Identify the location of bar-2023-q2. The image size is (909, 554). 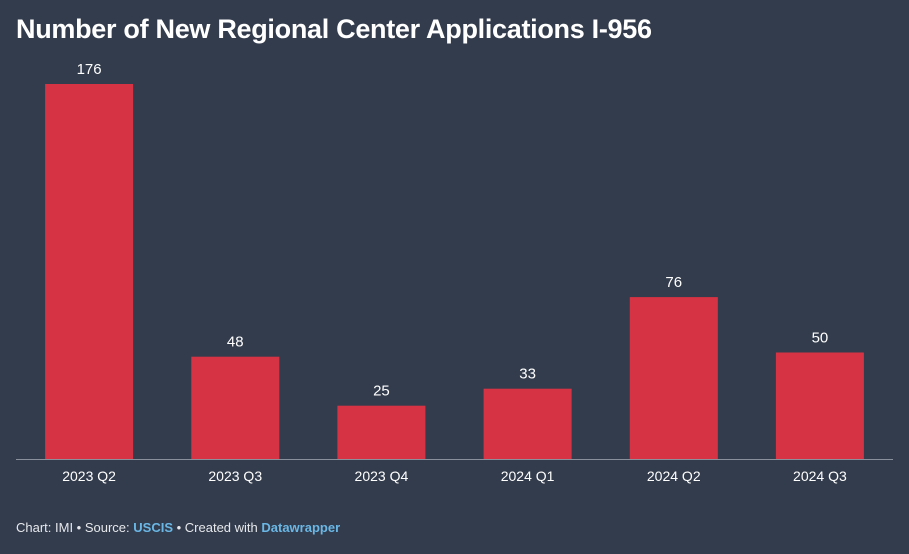
(89, 271).